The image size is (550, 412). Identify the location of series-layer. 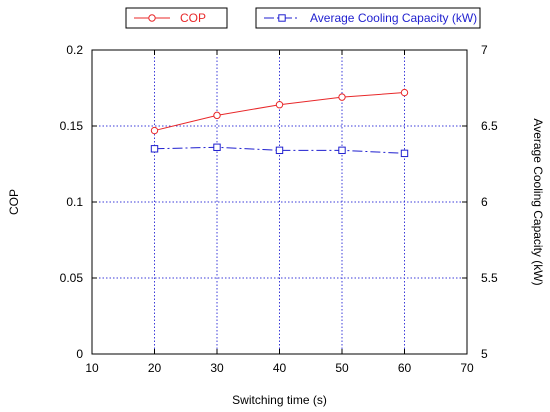
(279, 123).